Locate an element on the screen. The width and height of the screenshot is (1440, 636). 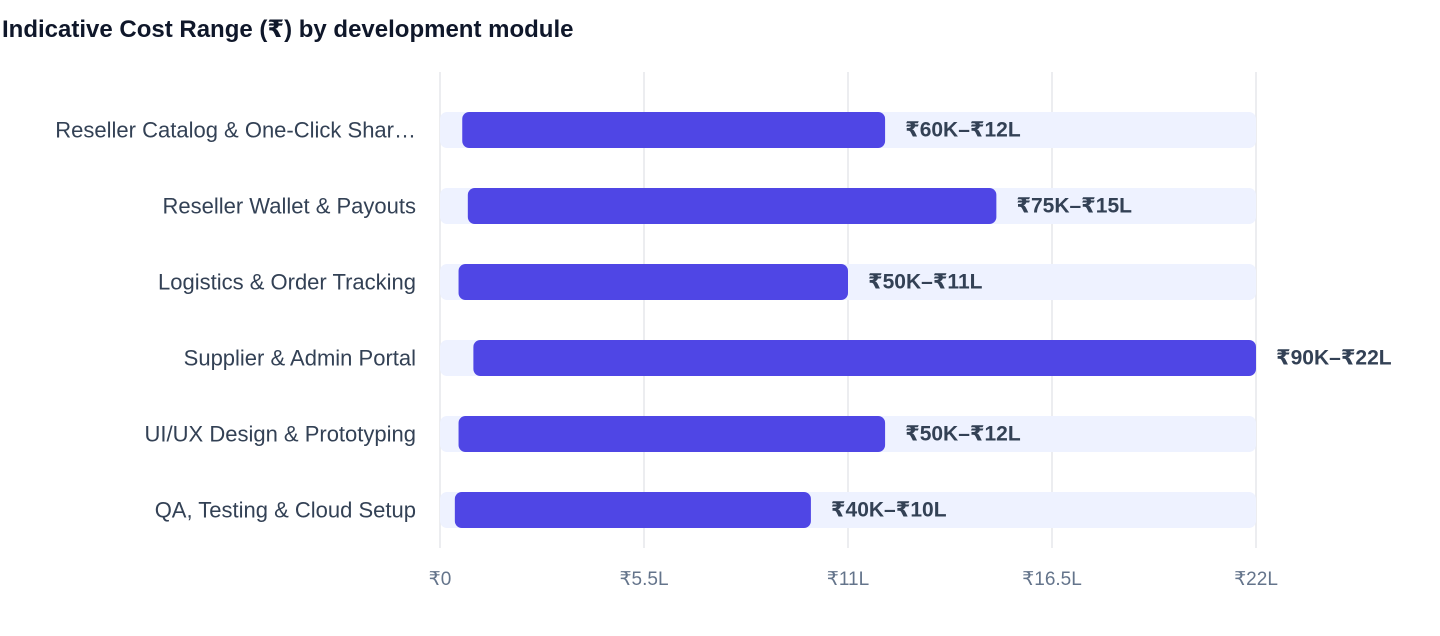
x-tick-label: ₹11L is located at coordinates (848, 579).